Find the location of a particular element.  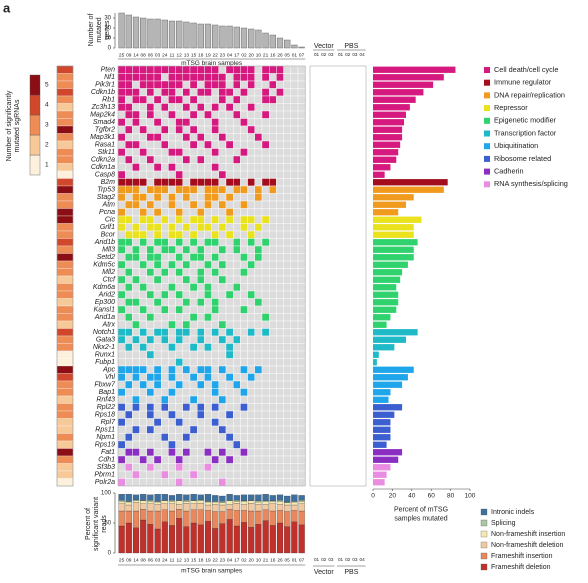

x-tick-label: 03 is located at coordinates (158, 55).